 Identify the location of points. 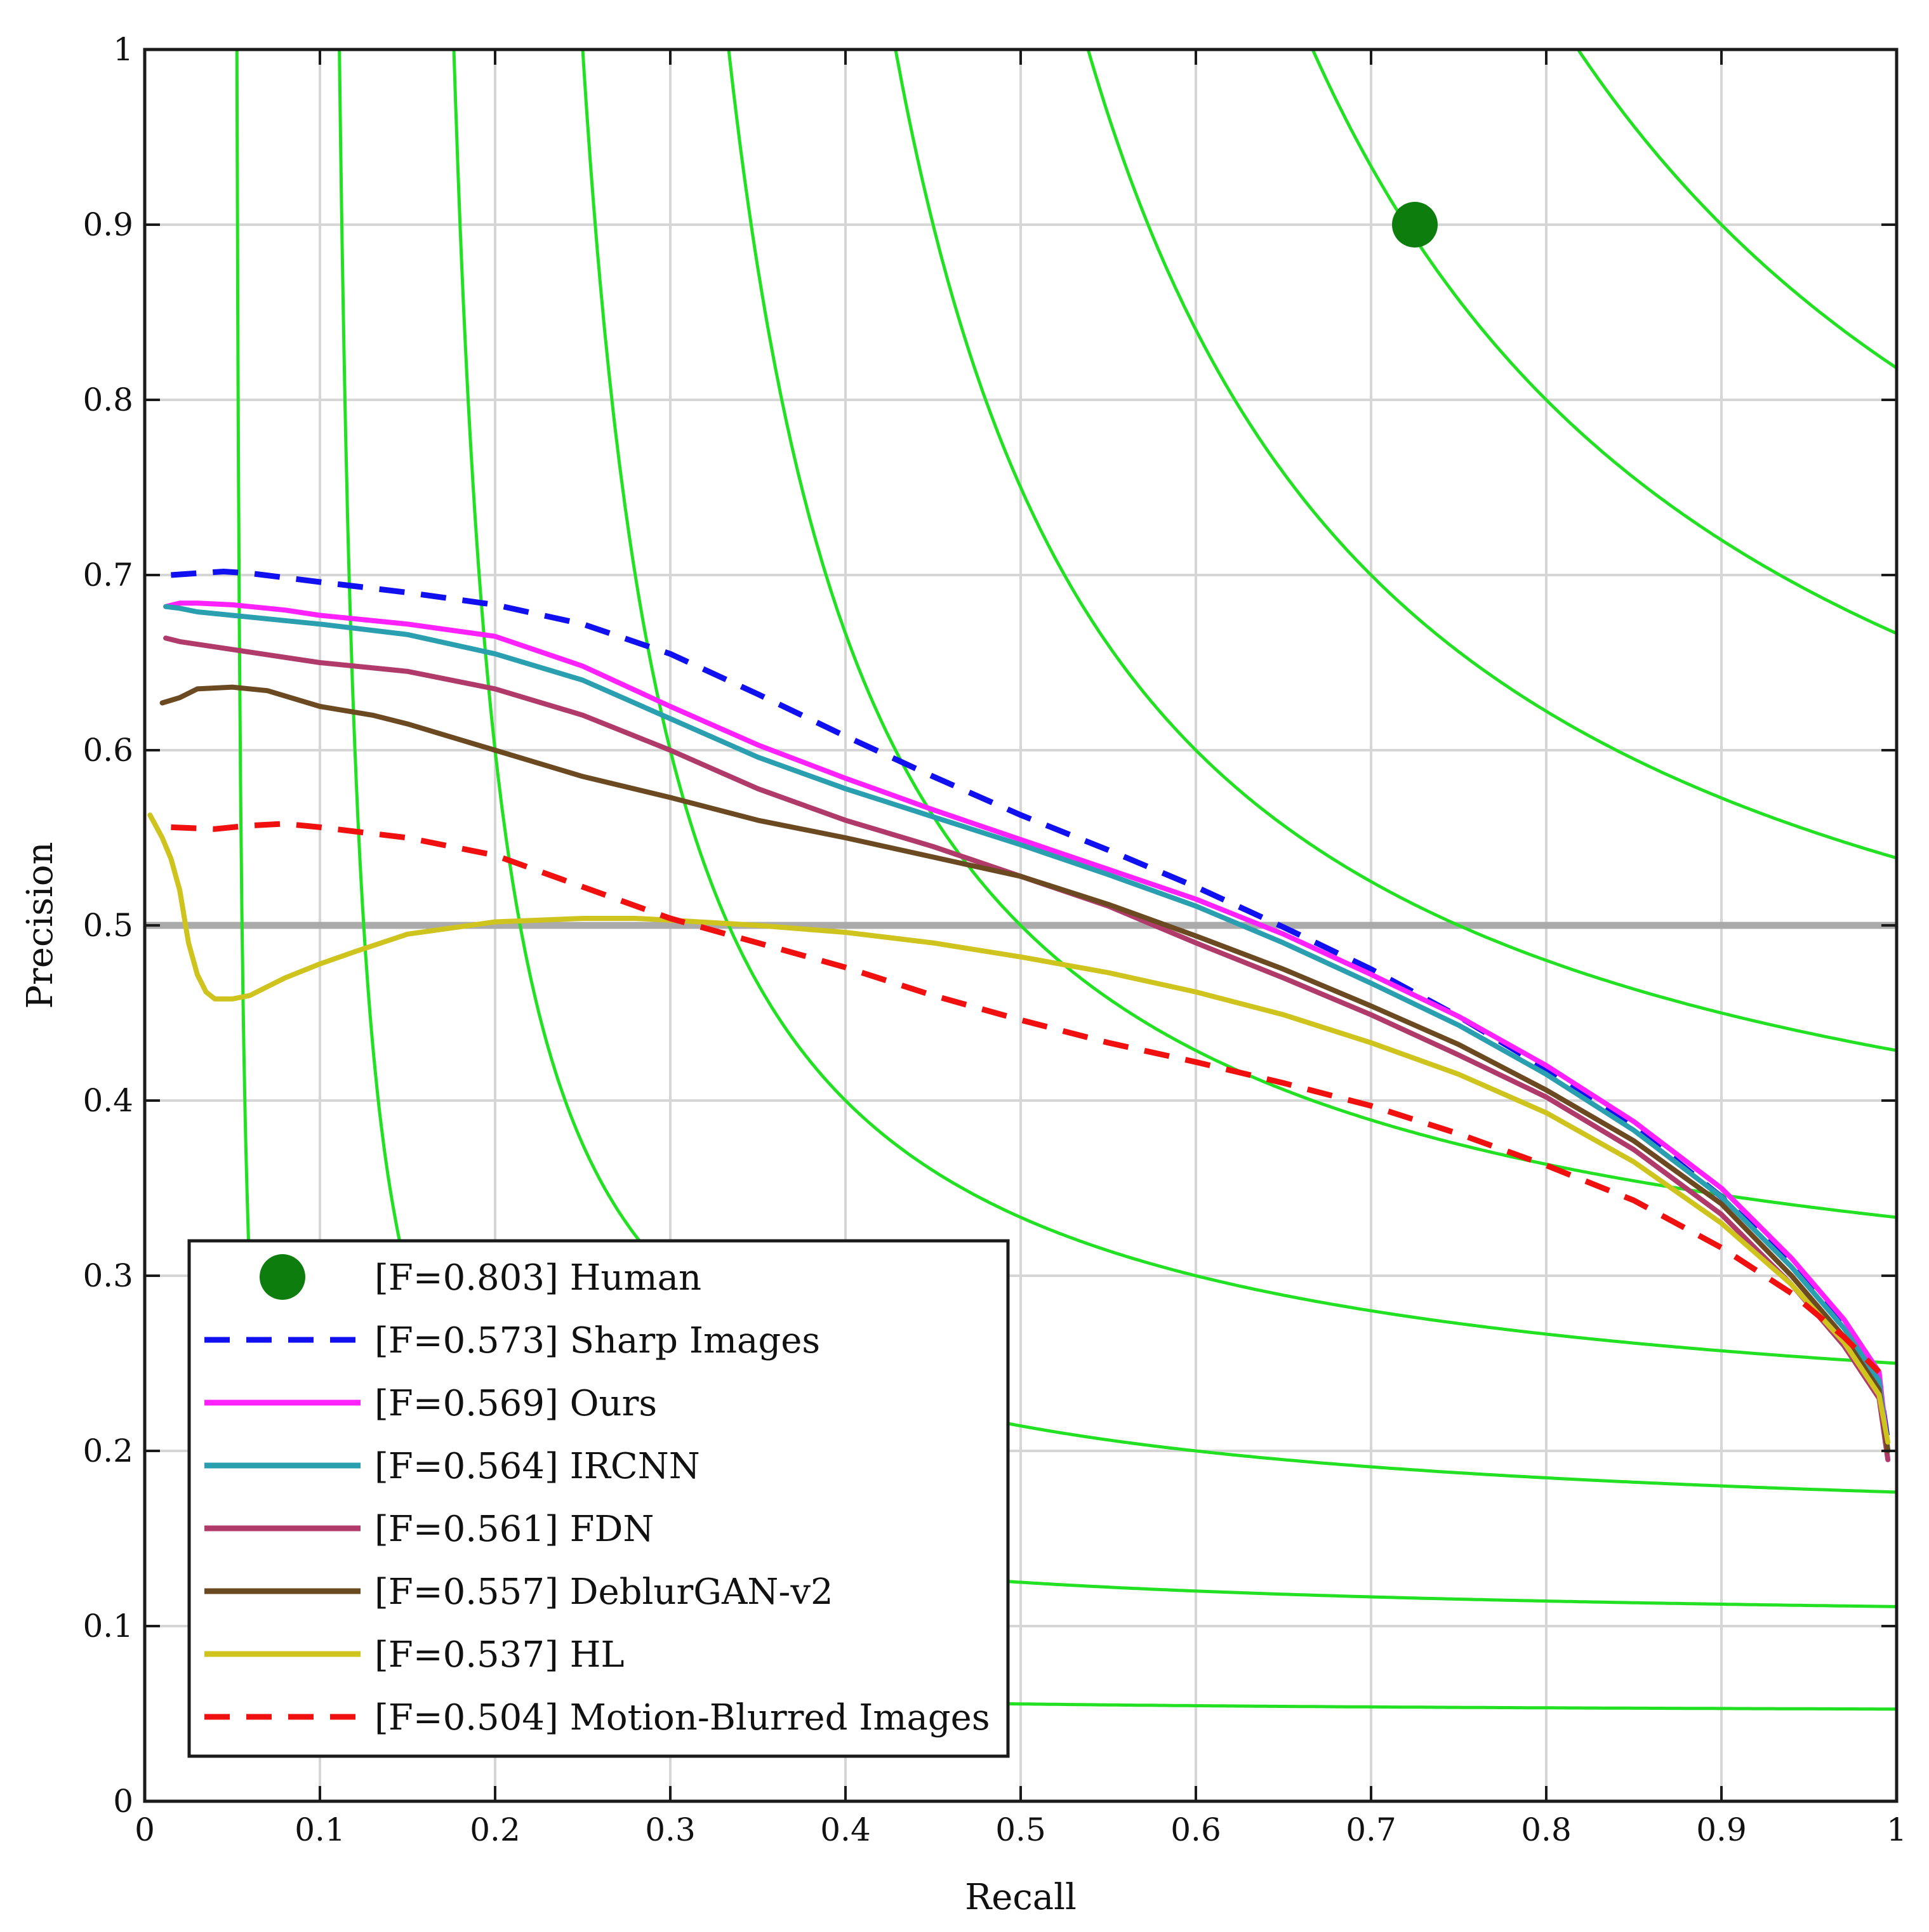
(1415, 225).